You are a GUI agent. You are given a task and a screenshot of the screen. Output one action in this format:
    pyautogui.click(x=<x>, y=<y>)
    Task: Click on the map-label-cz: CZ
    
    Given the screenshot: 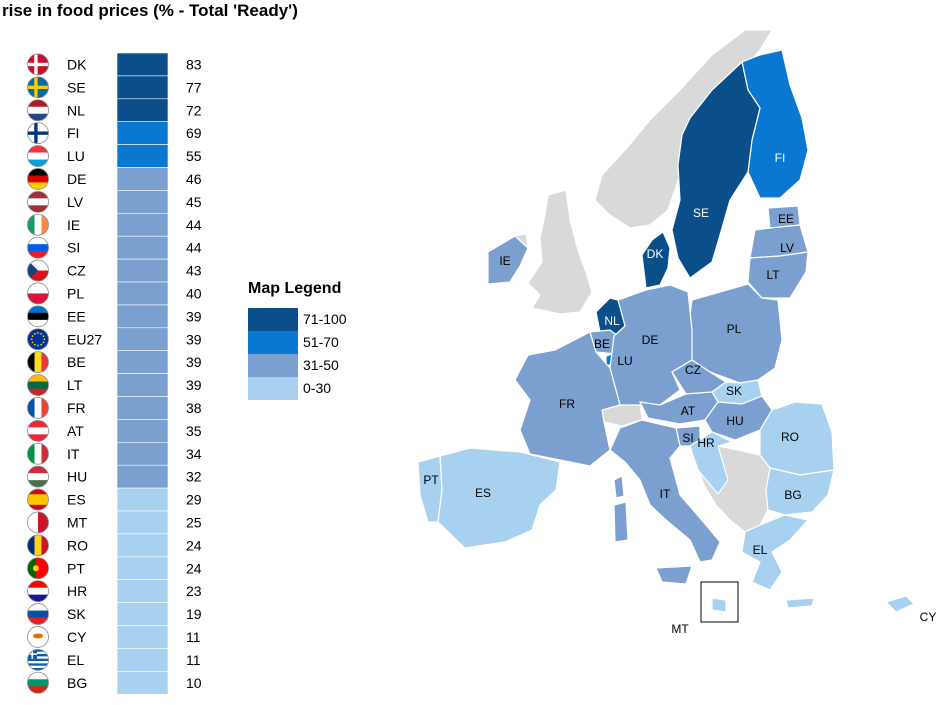 What is the action you would take?
    pyautogui.click(x=693, y=370)
    